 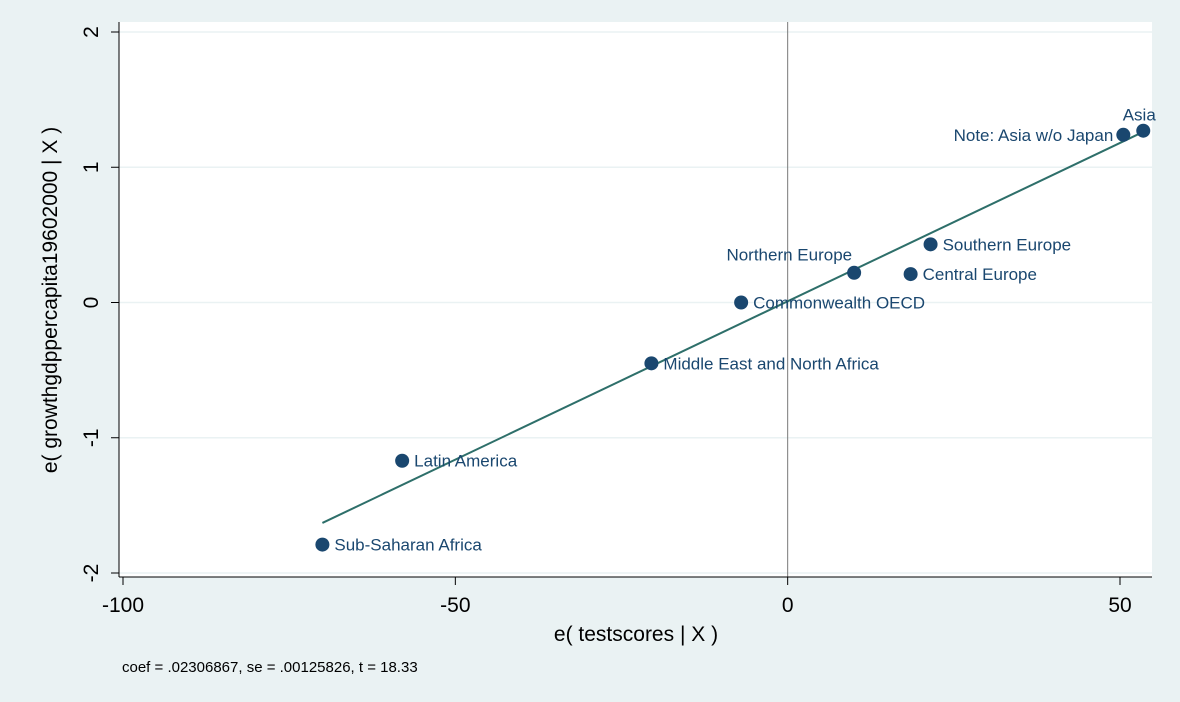 I want to click on y-tick-label: 2, so click(x=91, y=32).